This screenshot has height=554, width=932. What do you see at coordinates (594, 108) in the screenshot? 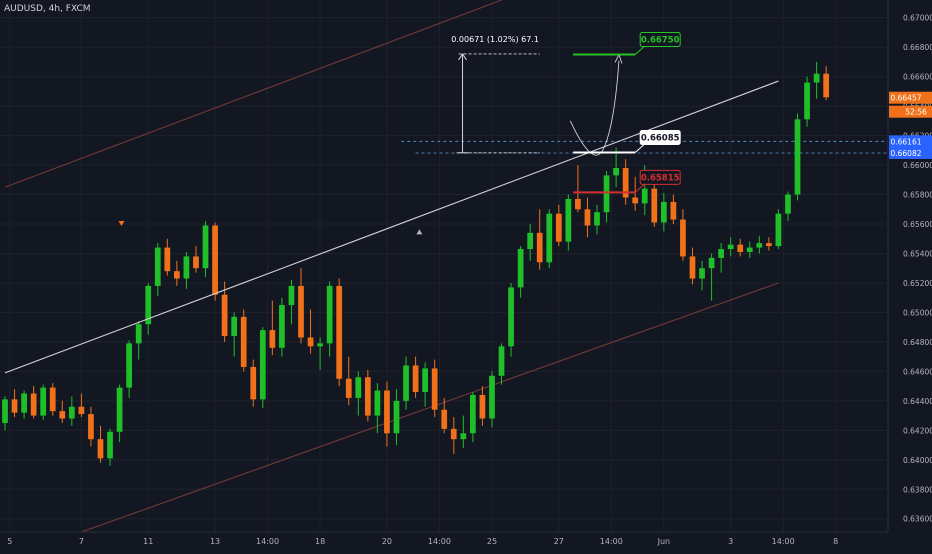
I see `projection-curve` at bounding box center [594, 108].